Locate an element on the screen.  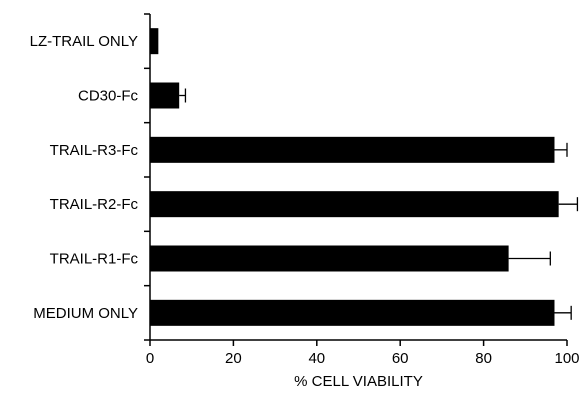
x-axis-ticks: 0 20 40 60 80 100 is located at coordinates (363, 353).